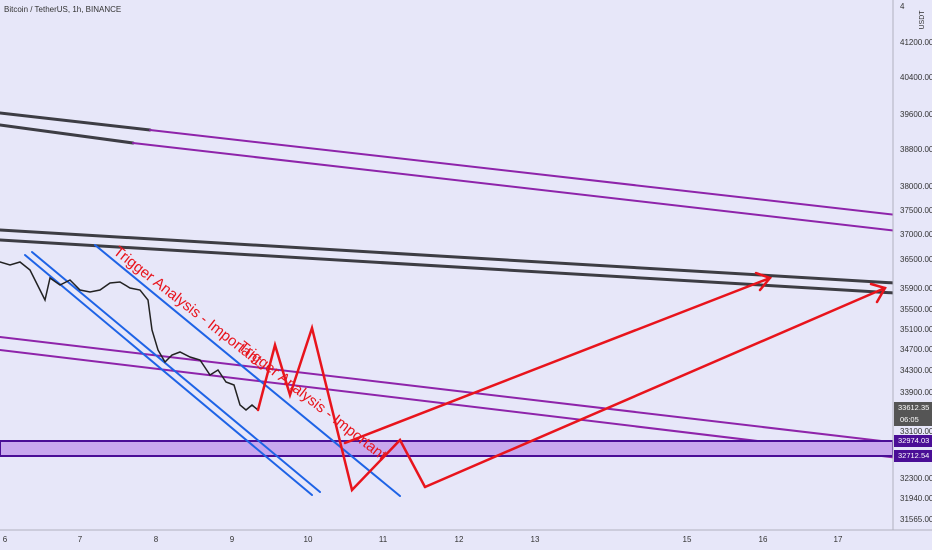 The height and width of the screenshot is (555, 932). I want to click on time-label: 17, so click(838, 539).